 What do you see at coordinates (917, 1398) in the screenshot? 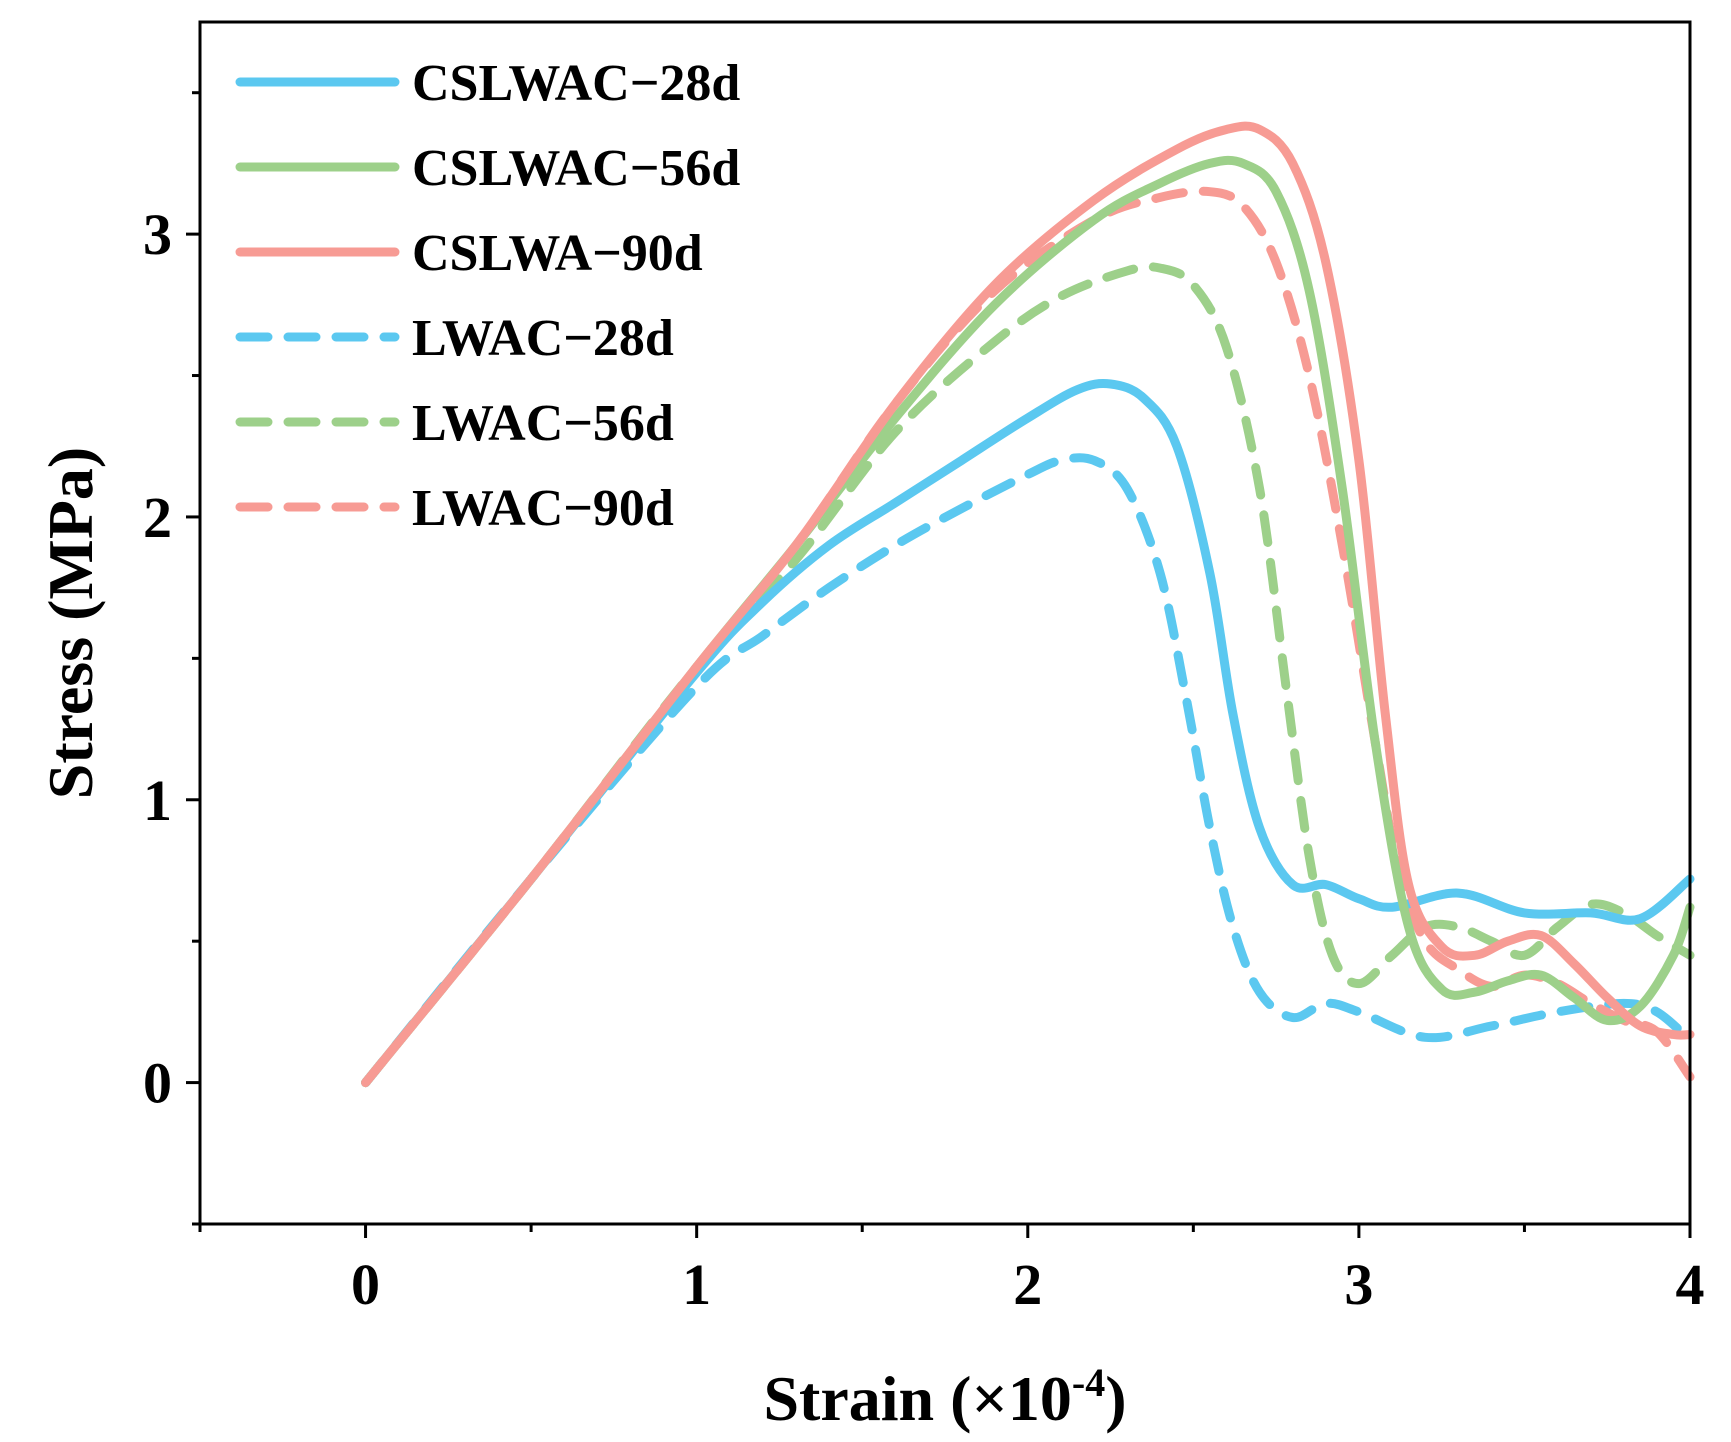
I see `x-axis-title-main: Strain (×10` at bounding box center [917, 1398].